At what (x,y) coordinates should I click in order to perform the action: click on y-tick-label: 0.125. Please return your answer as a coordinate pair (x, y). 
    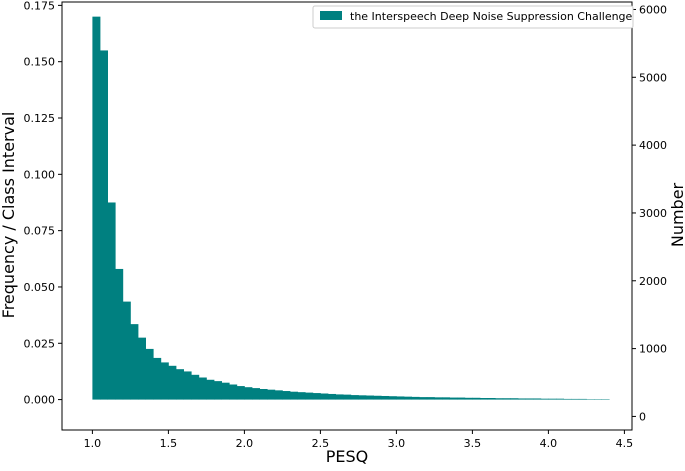
    Looking at the image, I should click on (40, 118).